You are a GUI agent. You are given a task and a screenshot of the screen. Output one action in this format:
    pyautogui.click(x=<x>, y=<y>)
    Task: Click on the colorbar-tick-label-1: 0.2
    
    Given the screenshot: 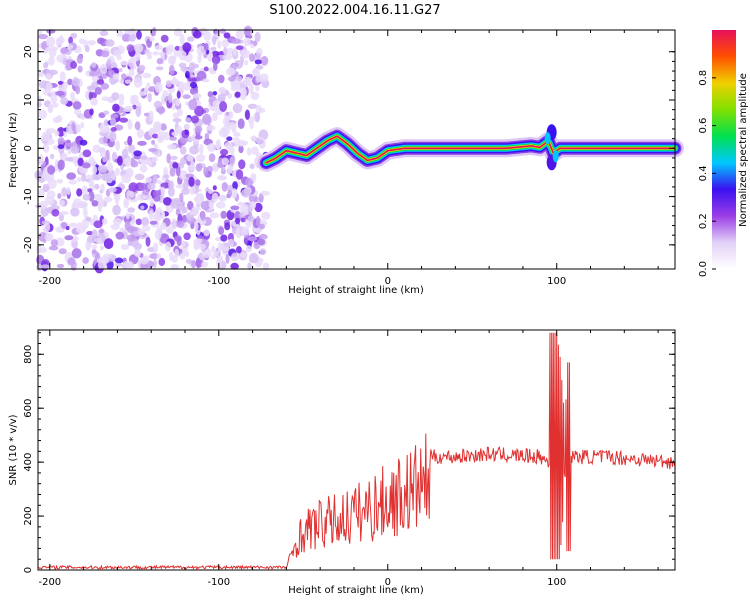 What is the action you would take?
    pyautogui.click(x=703, y=221)
    